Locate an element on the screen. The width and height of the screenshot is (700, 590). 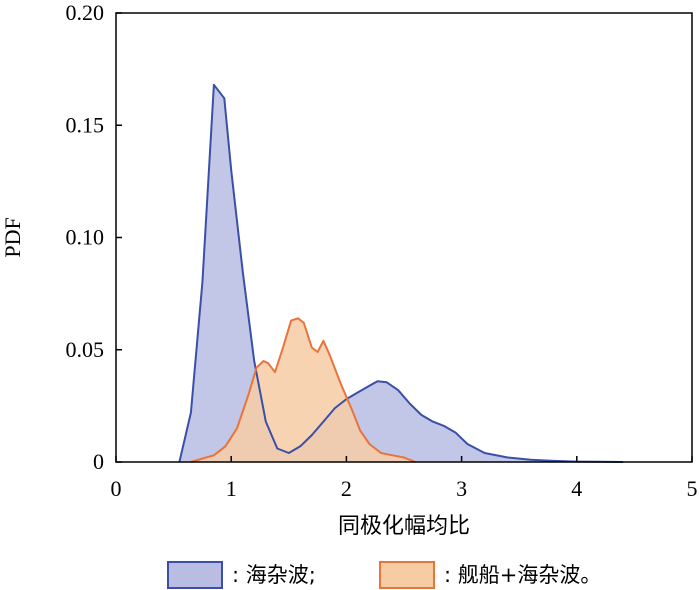
x-tick-label: 3 is located at coordinates (461, 488).